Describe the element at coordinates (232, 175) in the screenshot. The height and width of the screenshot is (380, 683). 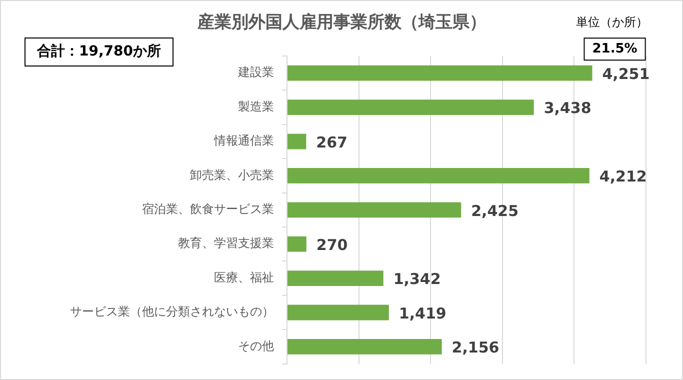
I see `y-tick-label: 卸売業、小売業` at that location.